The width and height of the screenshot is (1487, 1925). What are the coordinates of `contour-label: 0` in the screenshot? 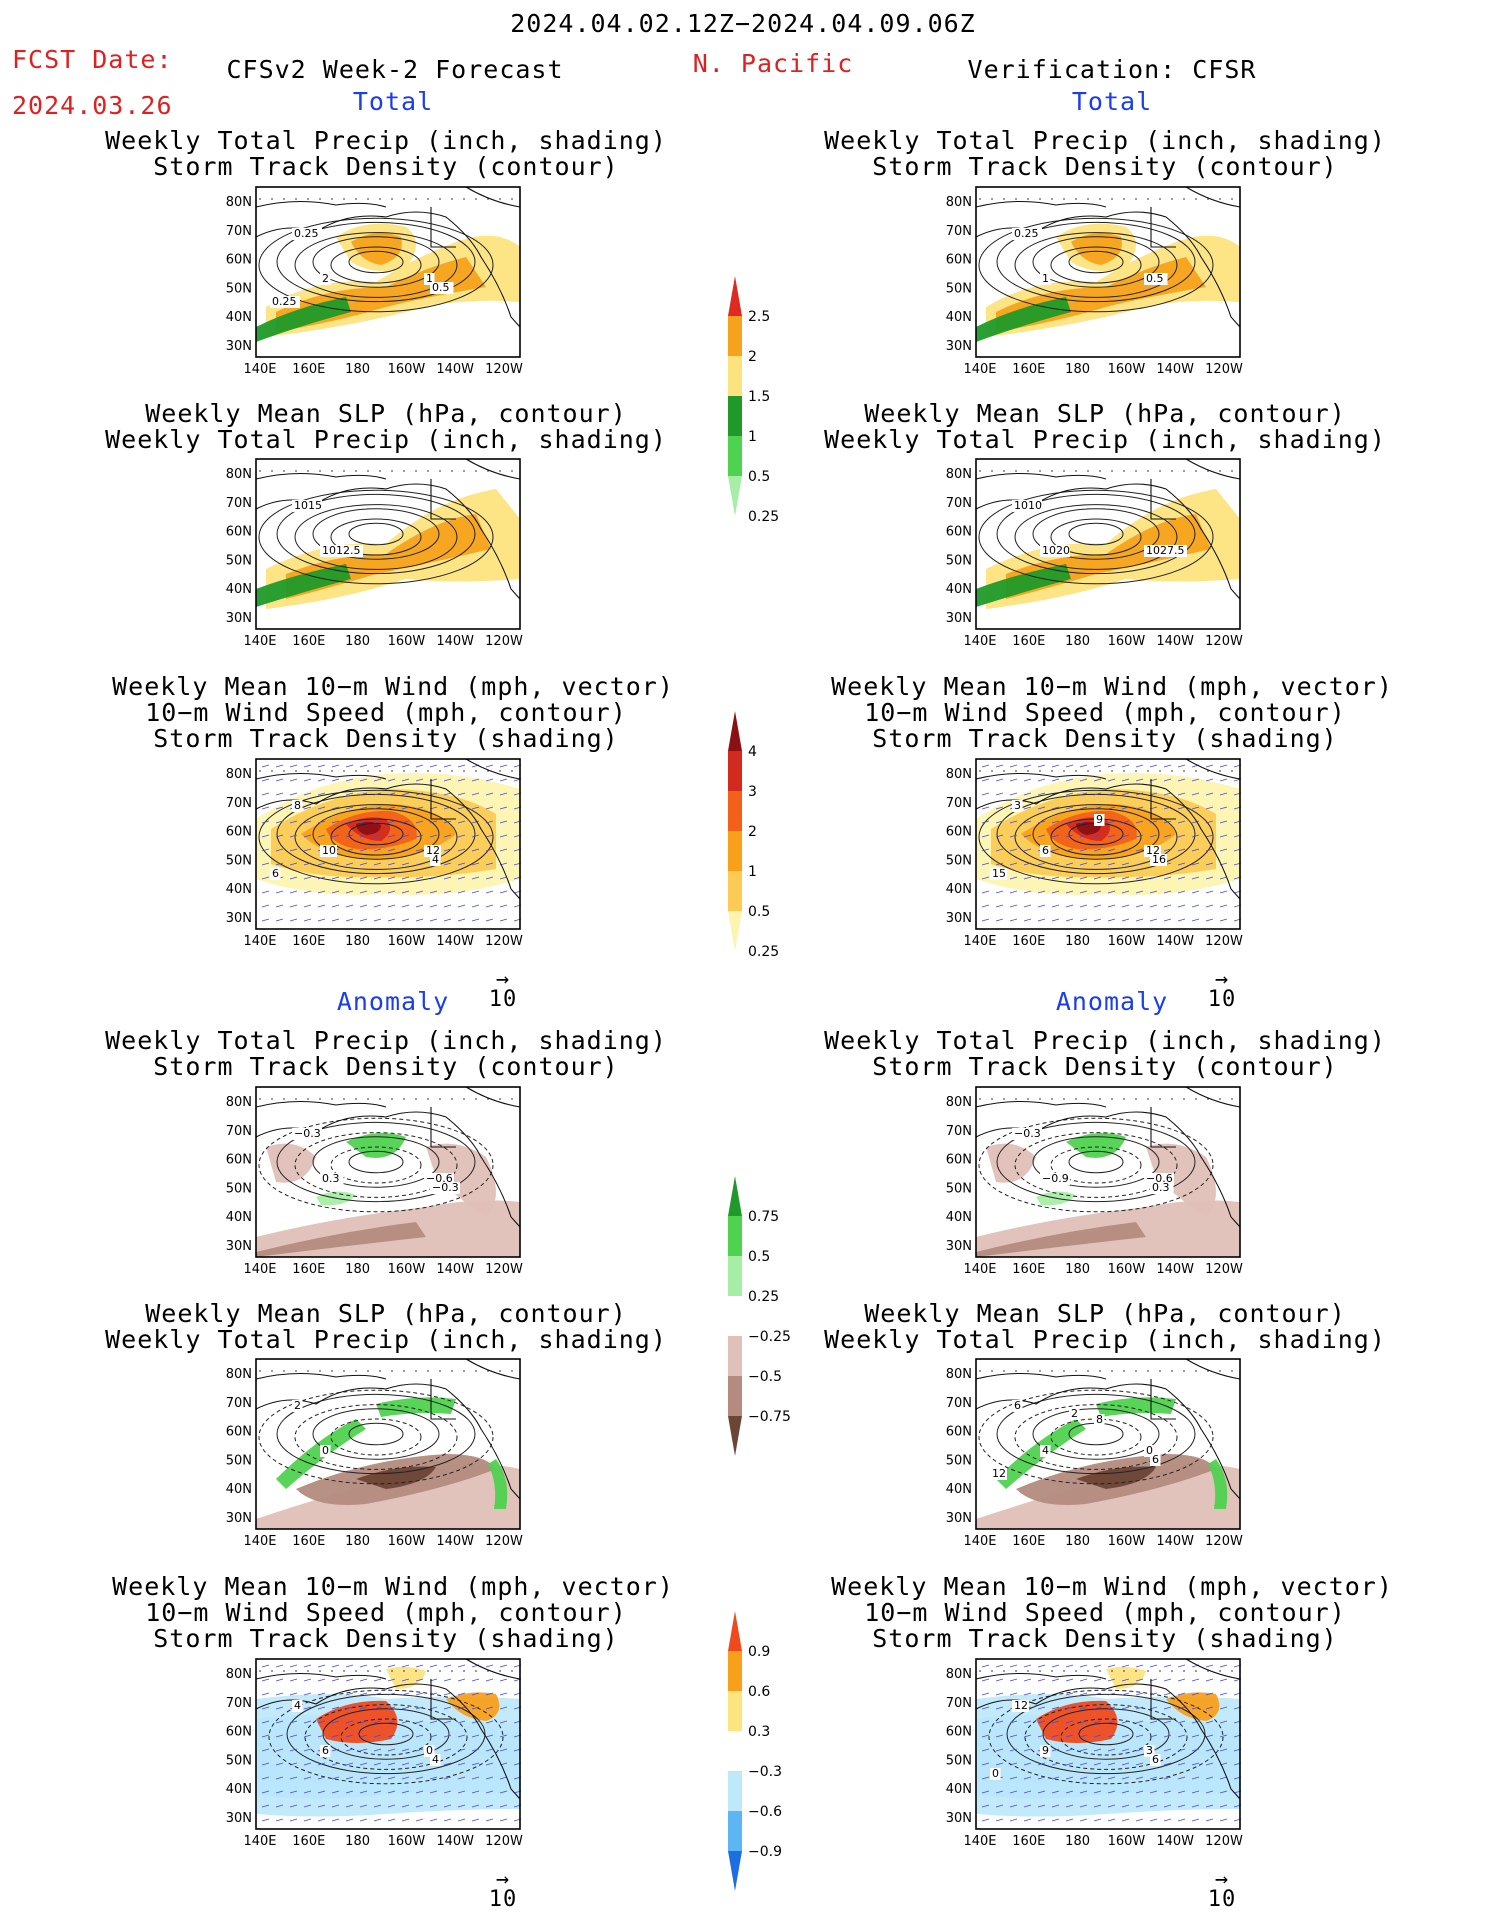 It's located at (995, 1773).